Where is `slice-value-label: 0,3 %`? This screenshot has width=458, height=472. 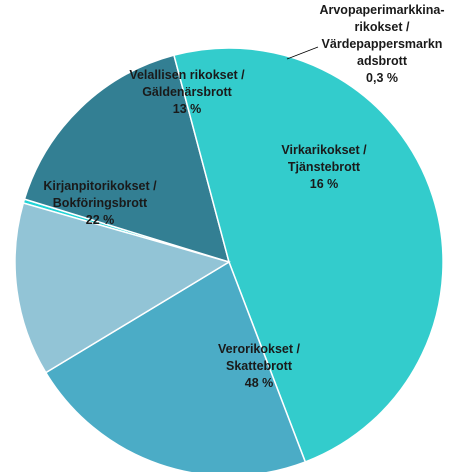 slice-value-label: 0,3 % is located at coordinates (382, 78).